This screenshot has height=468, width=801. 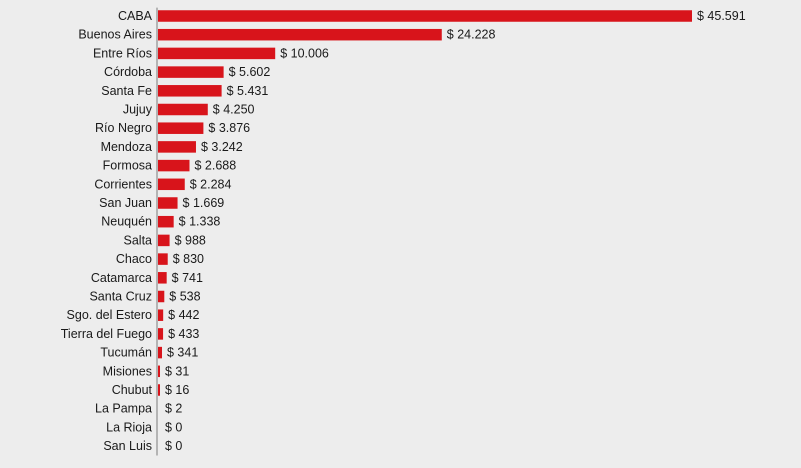 I want to click on category-label: CABA, so click(x=135, y=16).